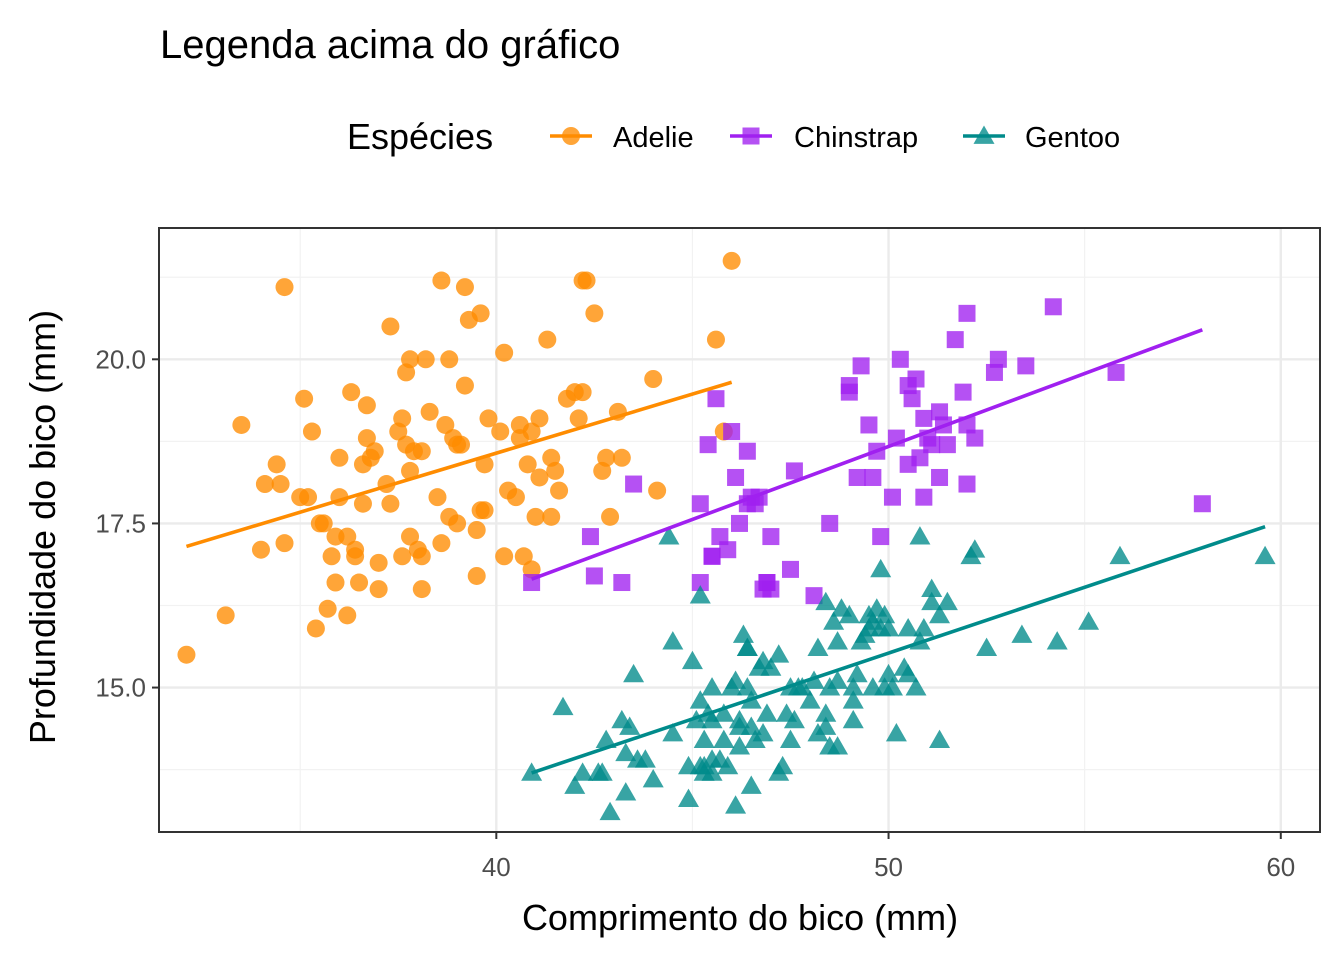 Image resolution: width=1344 pixels, height=960 pixels. Describe the element at coordinates (866, 454) in the screenshot. I see `trend-line-chinstrap` at that location.